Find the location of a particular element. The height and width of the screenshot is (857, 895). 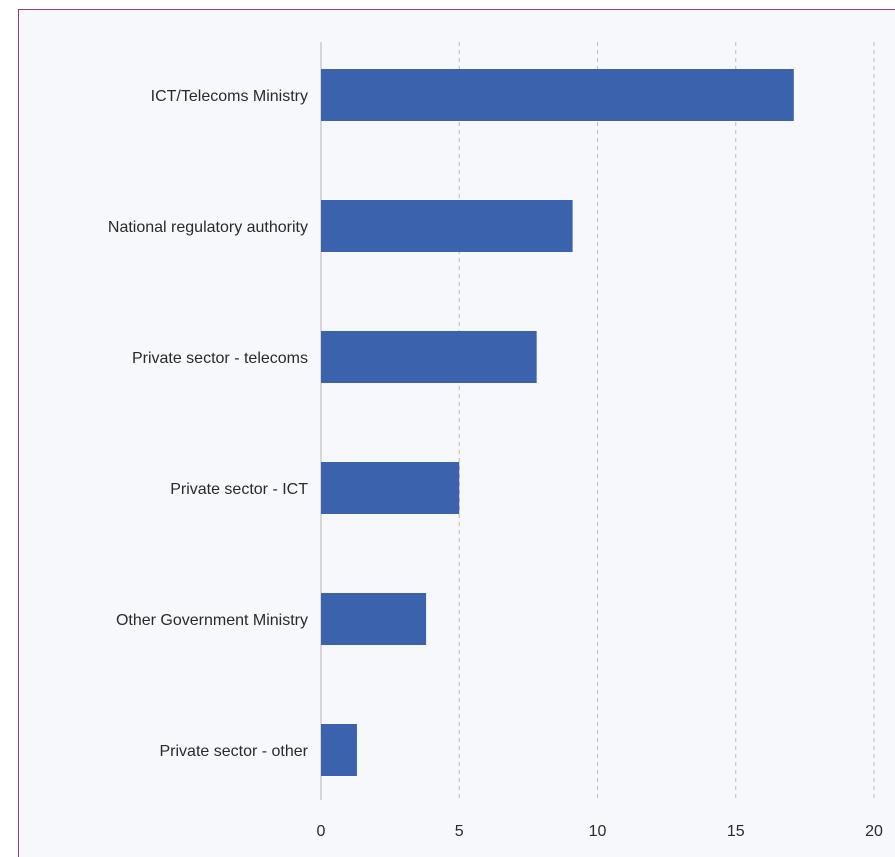

x-tick-label: 0 is located at coordinates (321, 831).